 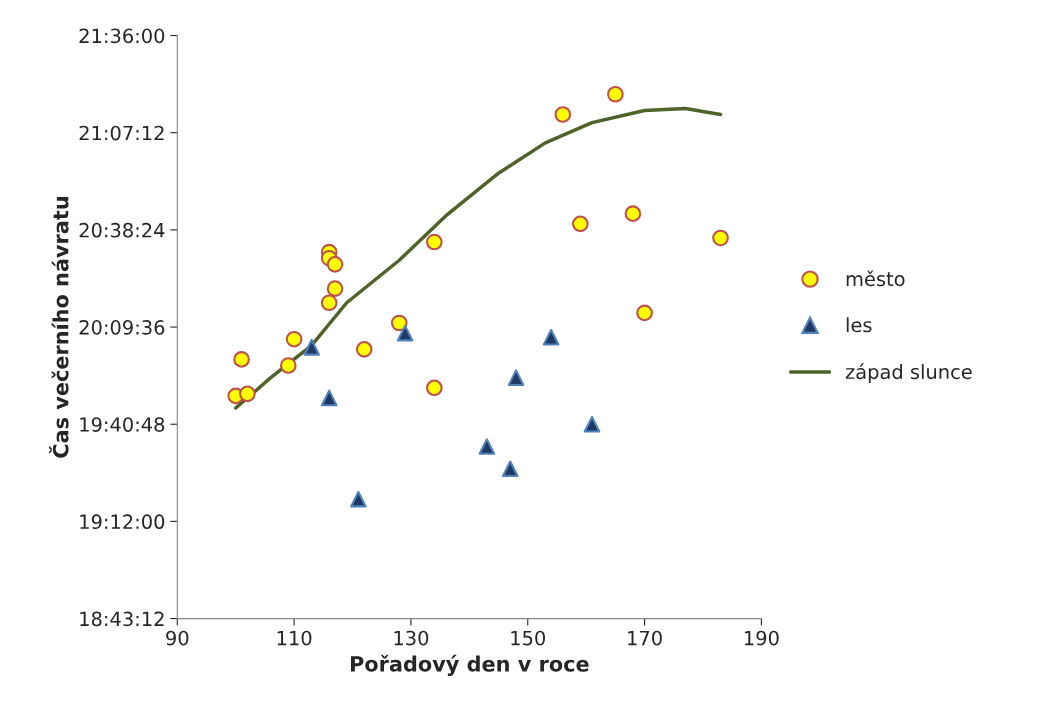 I want to click on x-tick-label: 170, so click(x=645, y=638).